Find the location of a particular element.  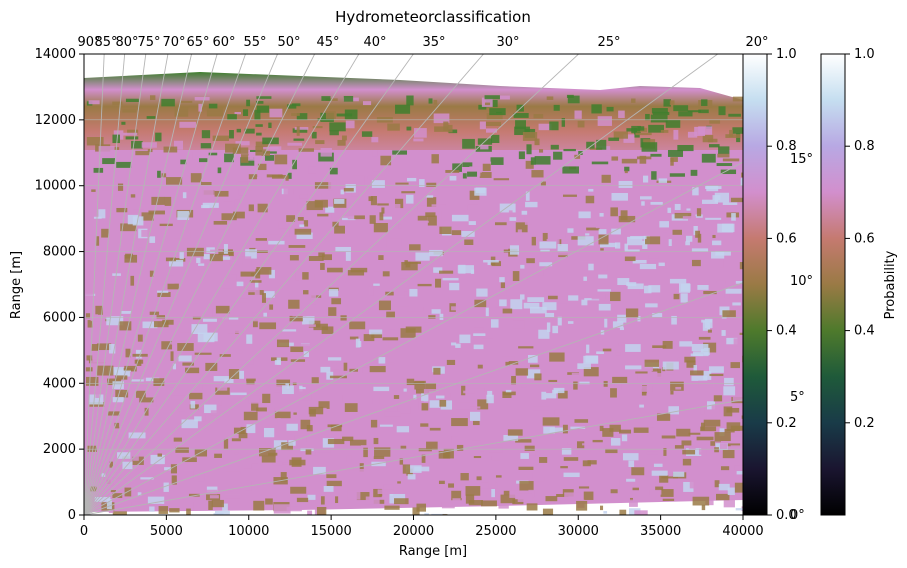

x-tick-label: 35000 is located at coordinates (660, 531).